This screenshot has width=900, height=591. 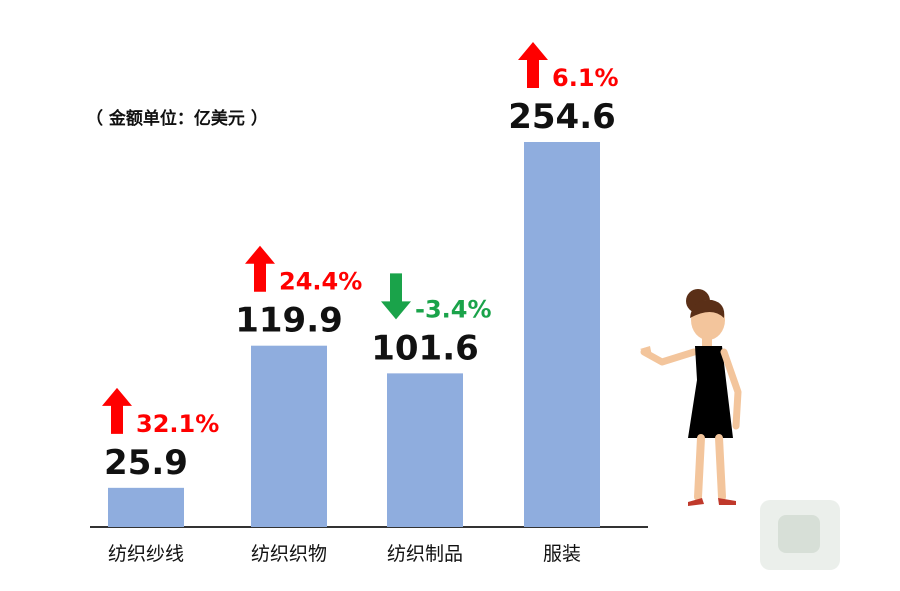 What do you see at coordinates (425, 348) in the screenshot?
I see `value-label: 101.6` at bounding box center [425, 348].